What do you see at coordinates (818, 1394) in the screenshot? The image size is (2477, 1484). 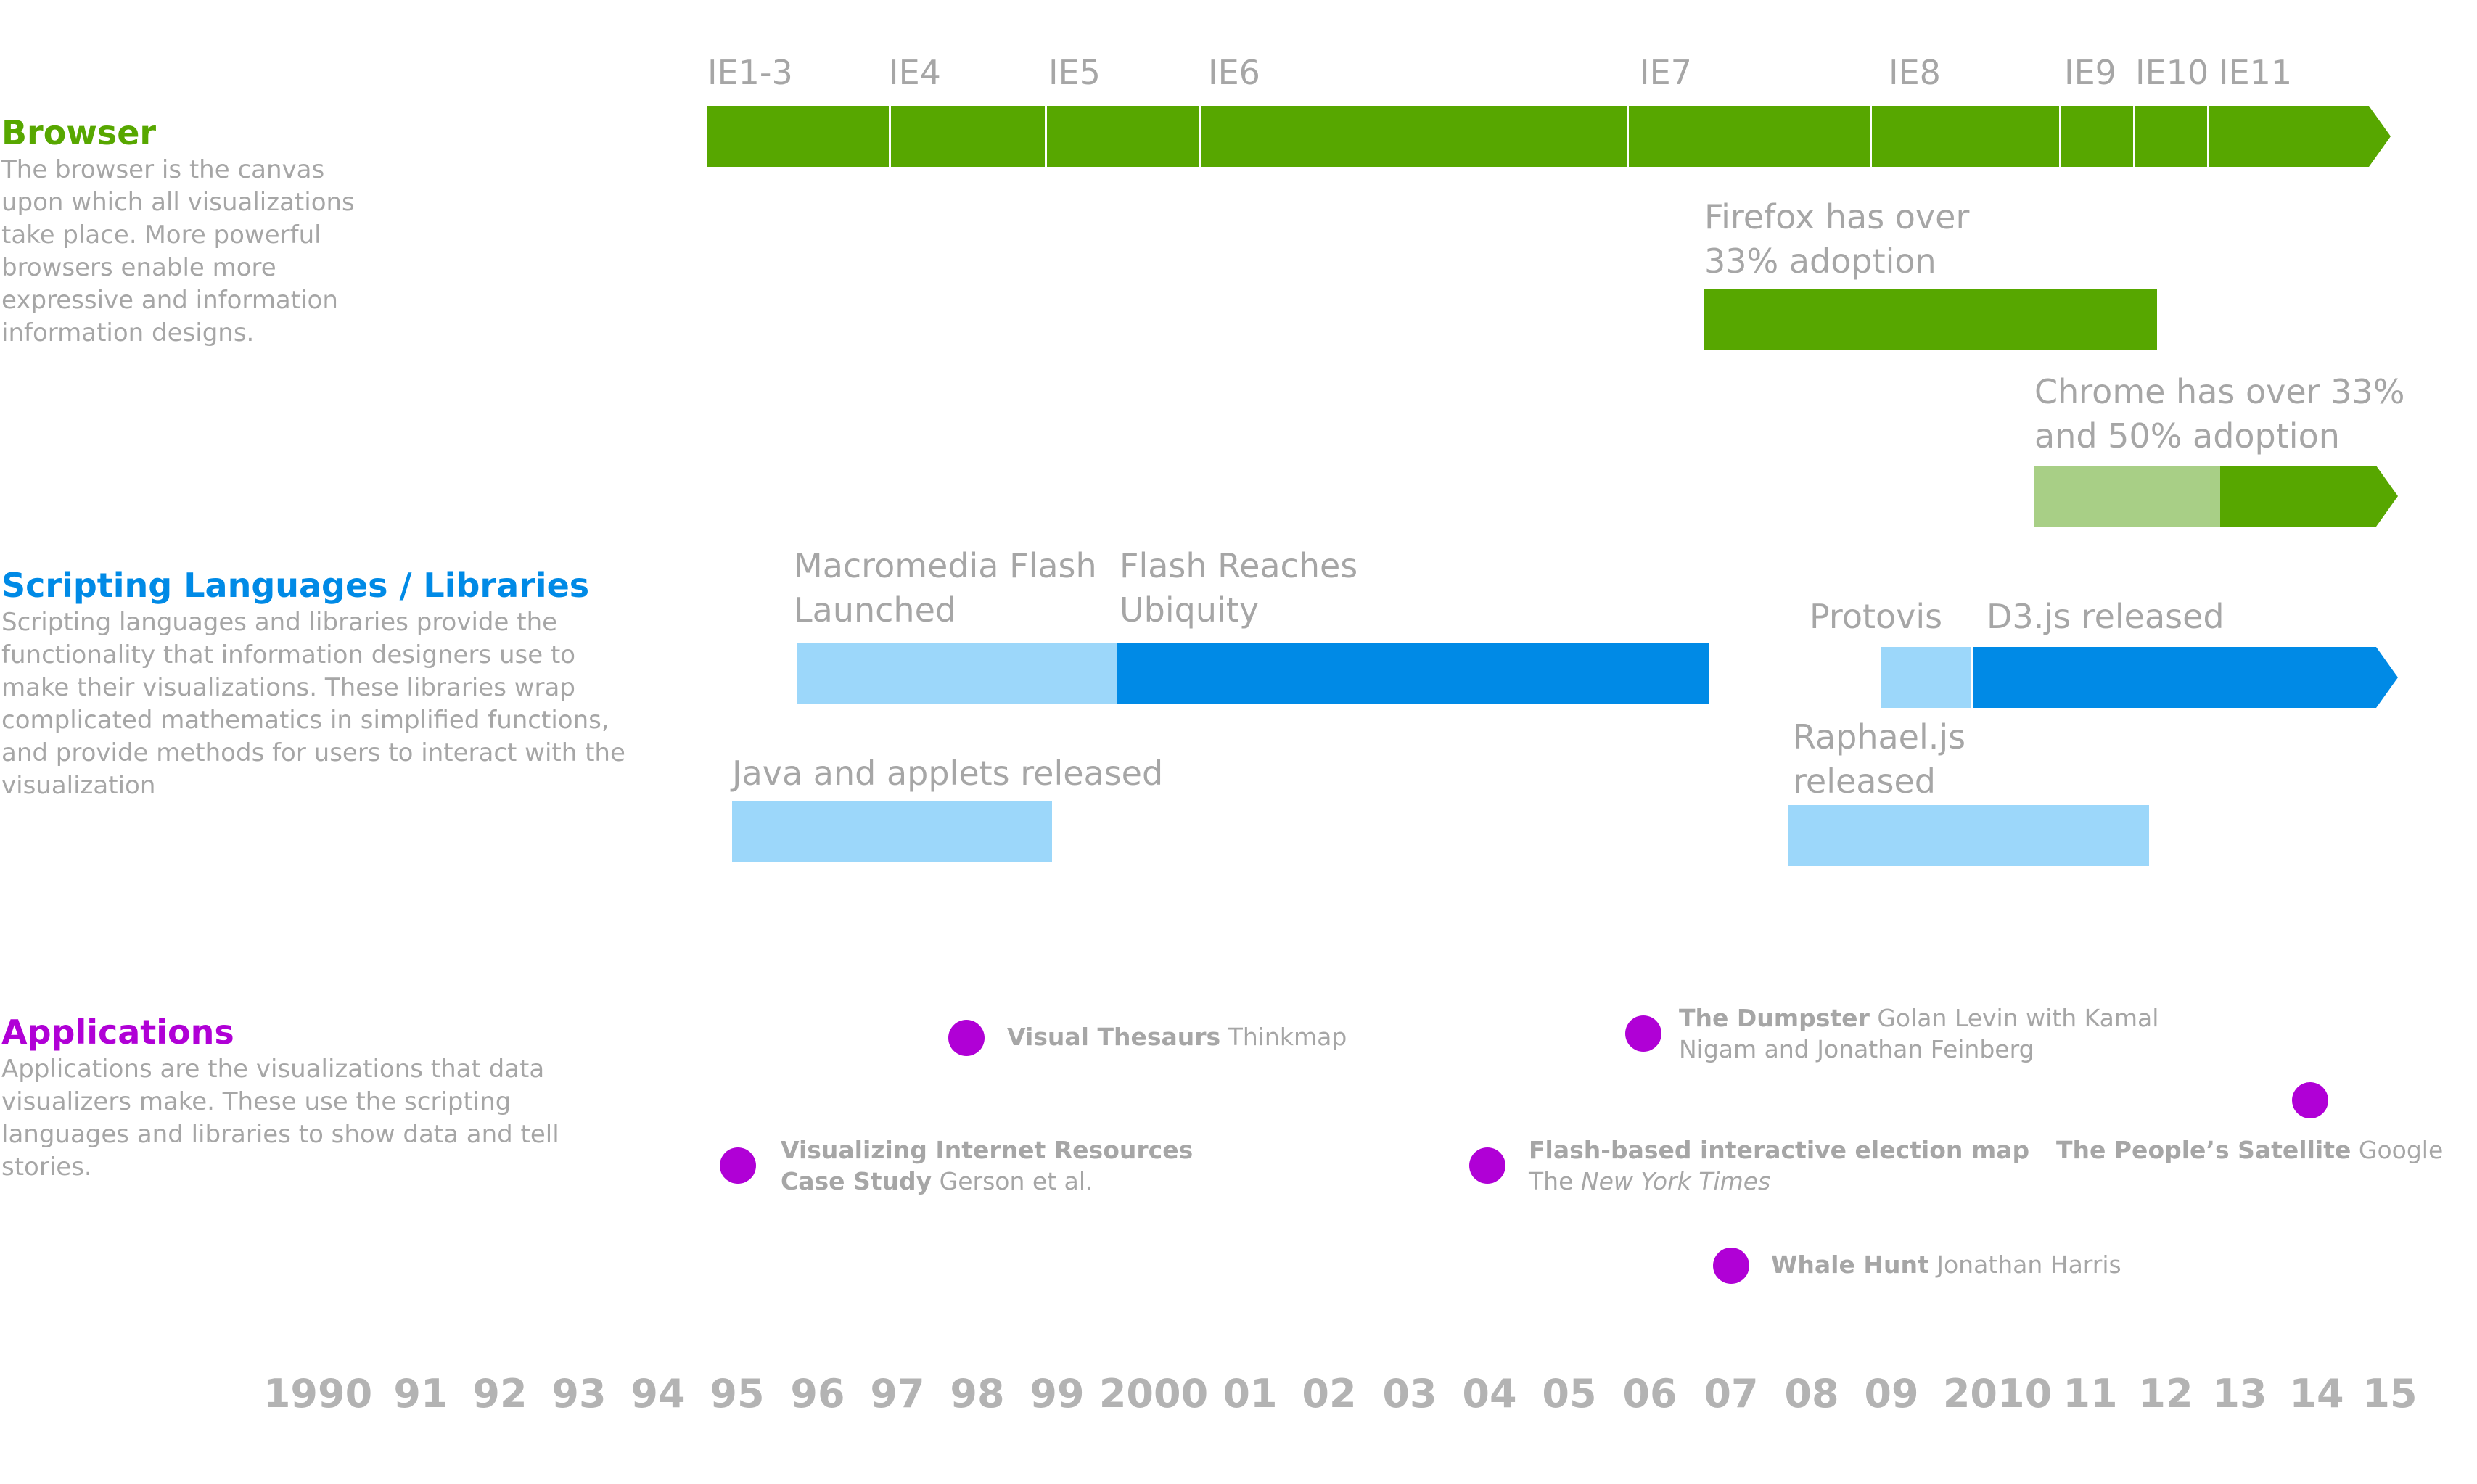 I see `year-tick-label: 96` at bounding box center [818, 1394].